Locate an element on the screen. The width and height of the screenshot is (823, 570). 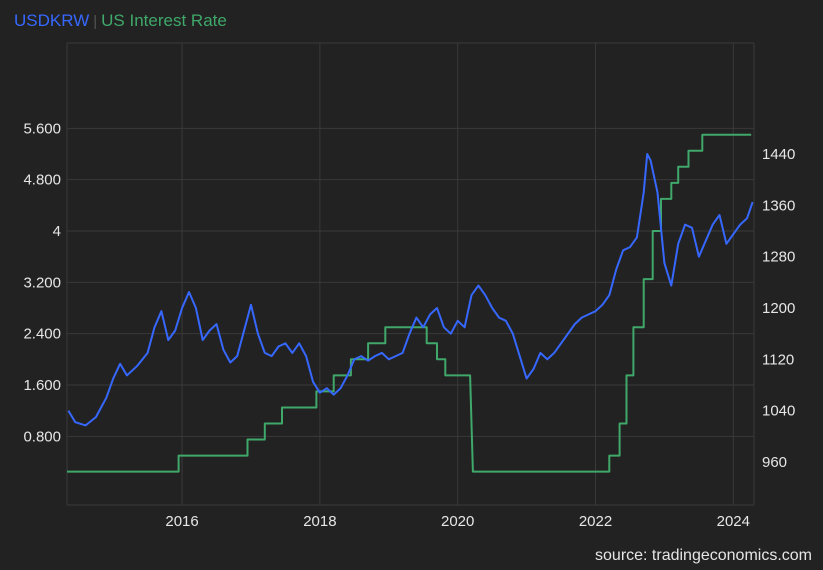
right-axis-ticks: 960 1040 1120 1200 1280 1360 1440 is located at coordinates (778, 308).